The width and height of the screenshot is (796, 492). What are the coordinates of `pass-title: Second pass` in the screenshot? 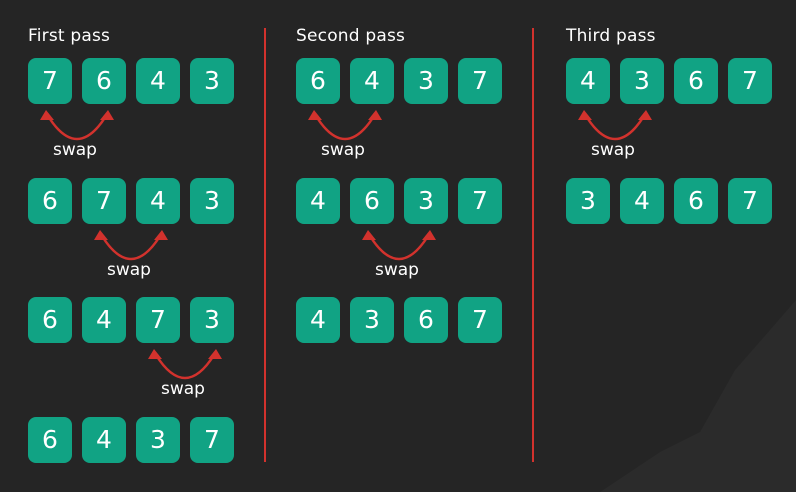 It's located at (351, 36).